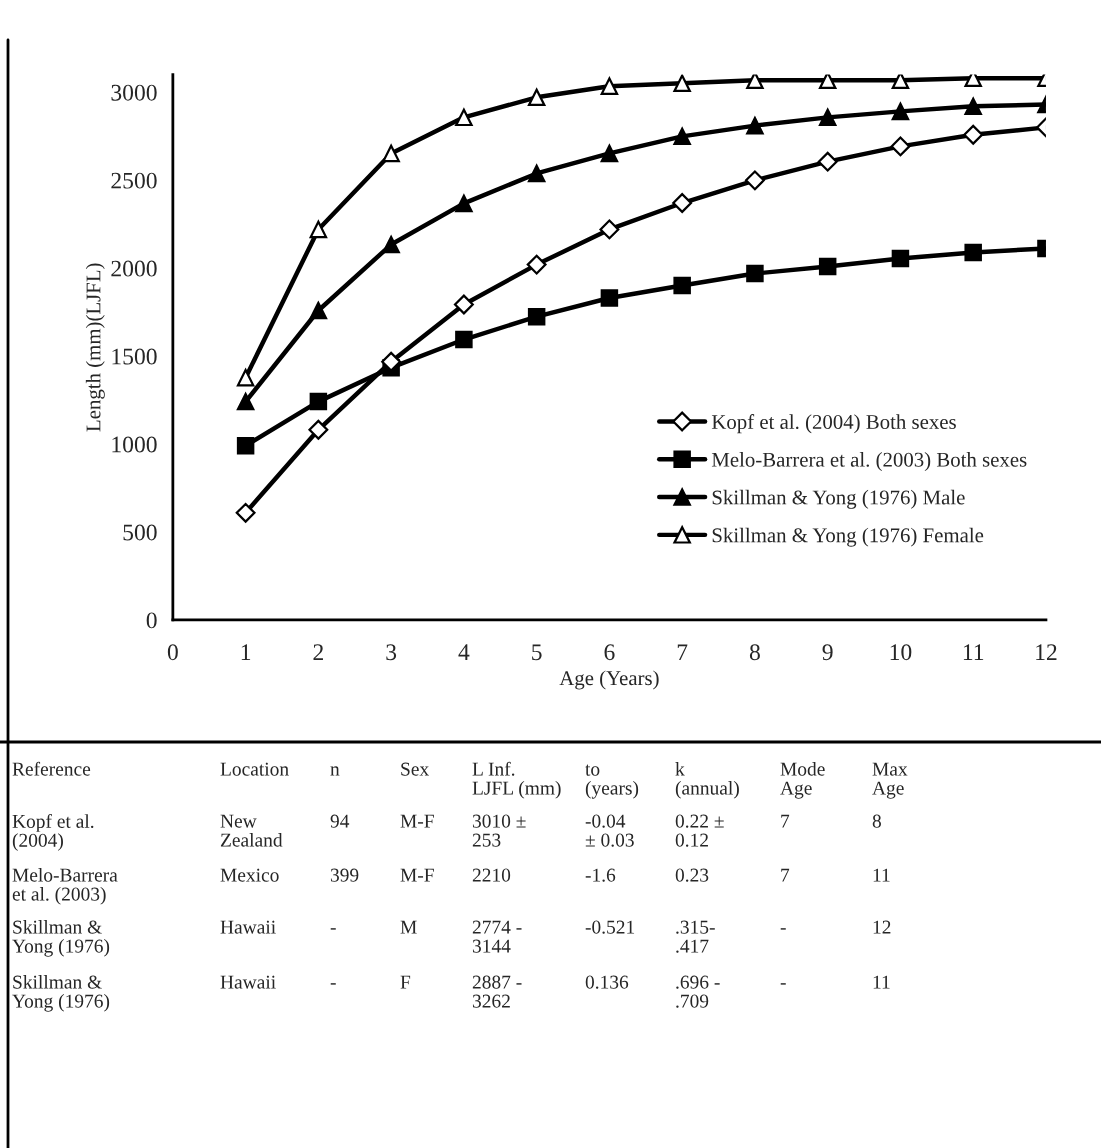  What do you see at coordinates (610, 927) in the screenshot?
I see `text: -0.521` at bounding box center [610, 927].